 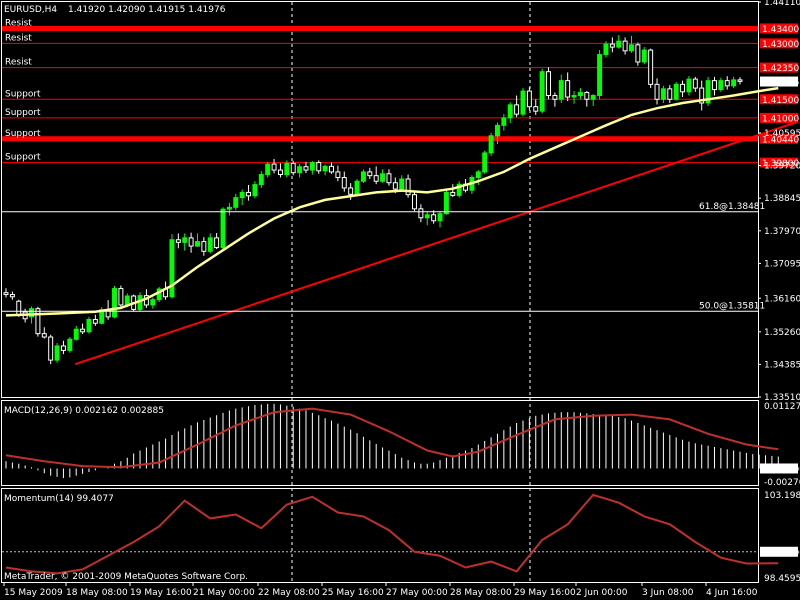 I want to click on momentum-tick-label-0: 103.1982, so click(x=782, y=496).